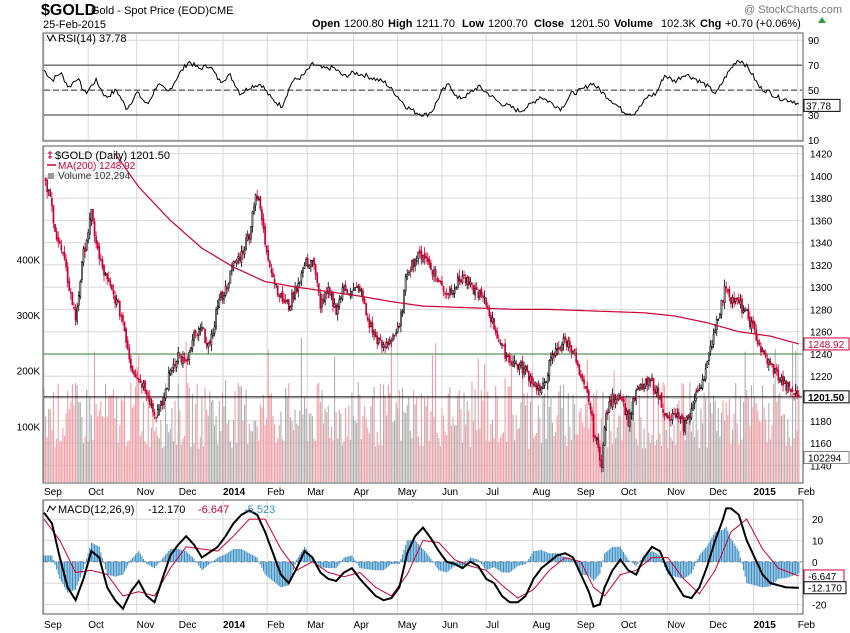  I want to click on x-axis-tick-label: 2014, so click(234, 625).